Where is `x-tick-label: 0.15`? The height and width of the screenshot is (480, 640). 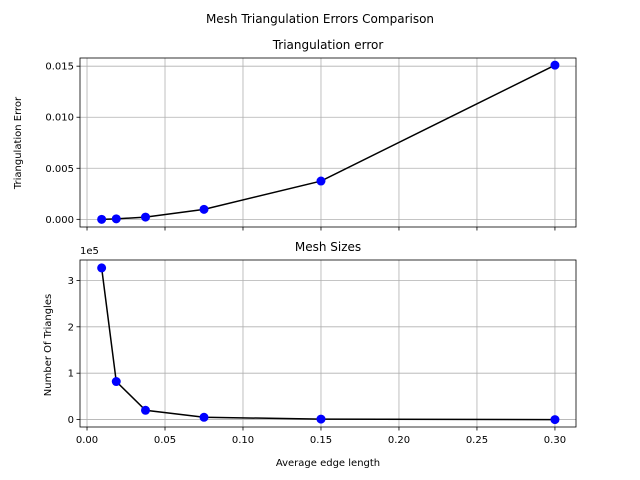 x-tick-label: 0.15 is located at coordinates (321, 440).